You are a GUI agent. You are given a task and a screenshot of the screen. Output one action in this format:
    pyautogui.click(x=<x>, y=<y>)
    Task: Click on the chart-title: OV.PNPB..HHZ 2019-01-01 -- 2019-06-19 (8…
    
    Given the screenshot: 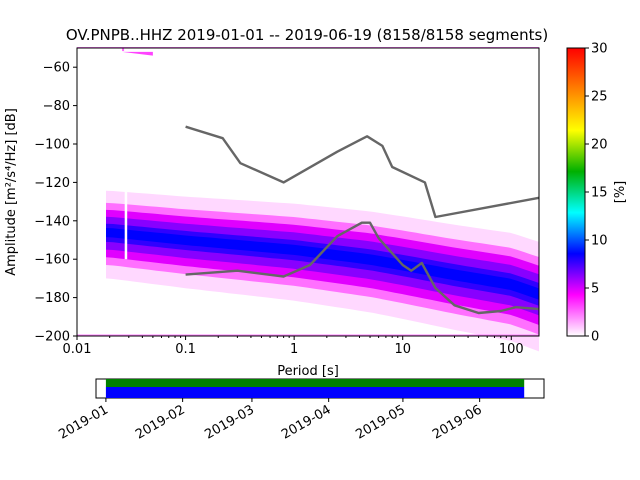 What is the action you would take?
    pyautogui.click(x=307, y=35)
    